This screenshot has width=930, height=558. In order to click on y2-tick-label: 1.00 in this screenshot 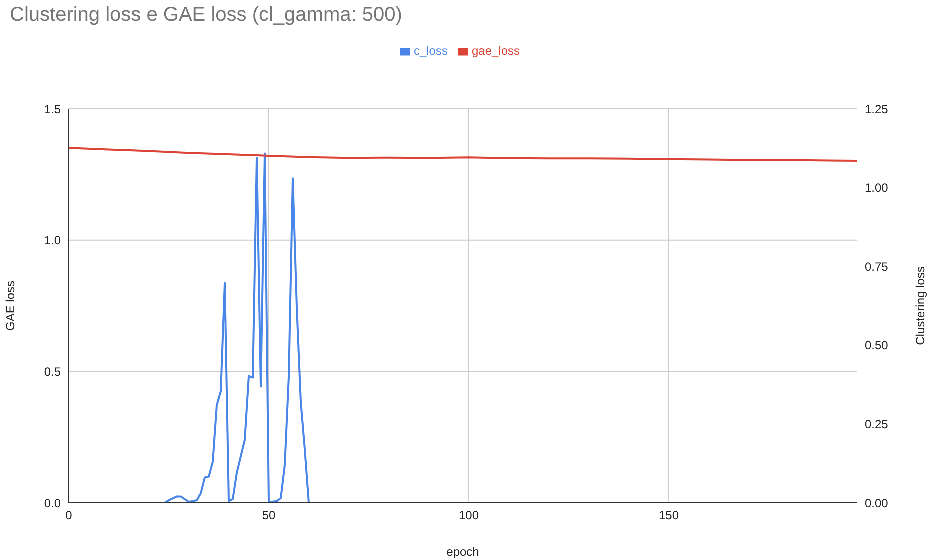, I will do `click(877, 188)`.